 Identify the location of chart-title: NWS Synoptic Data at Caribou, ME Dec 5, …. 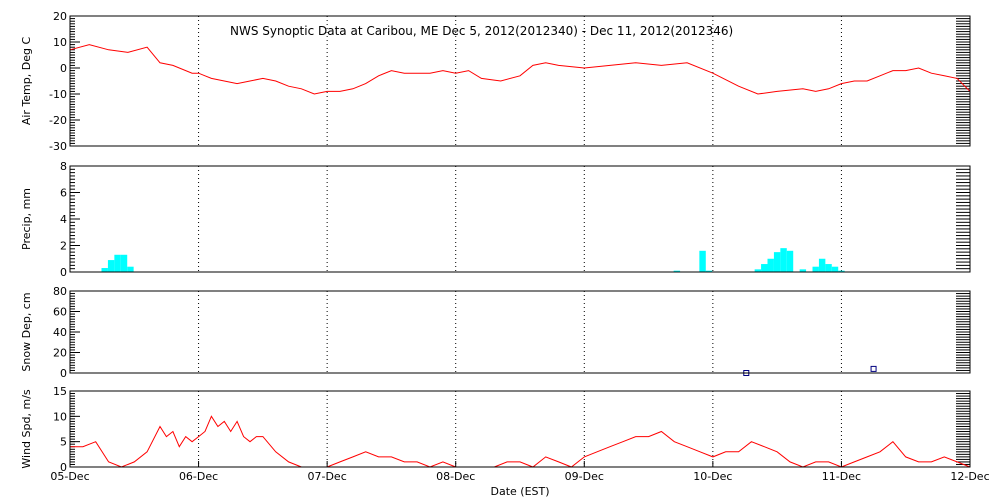
(481, 31).